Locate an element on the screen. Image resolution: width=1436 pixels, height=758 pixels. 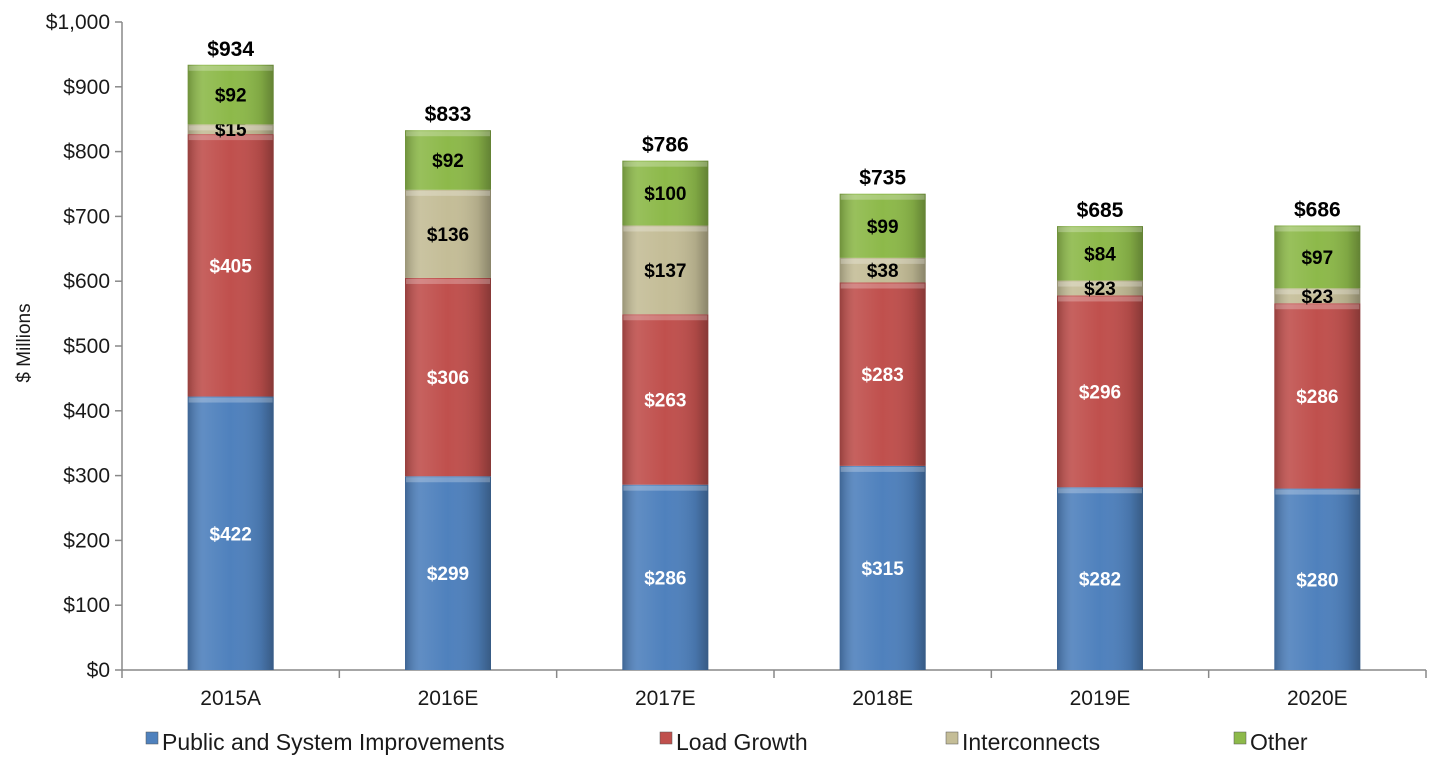
x-tick-label: 2015A is located at coordinates (230, 698).